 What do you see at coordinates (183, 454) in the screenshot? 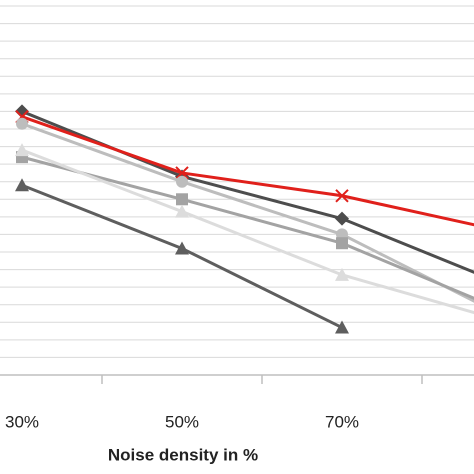
I see `x-axis-label: Noise density in %` at bounding box center [183, 454].